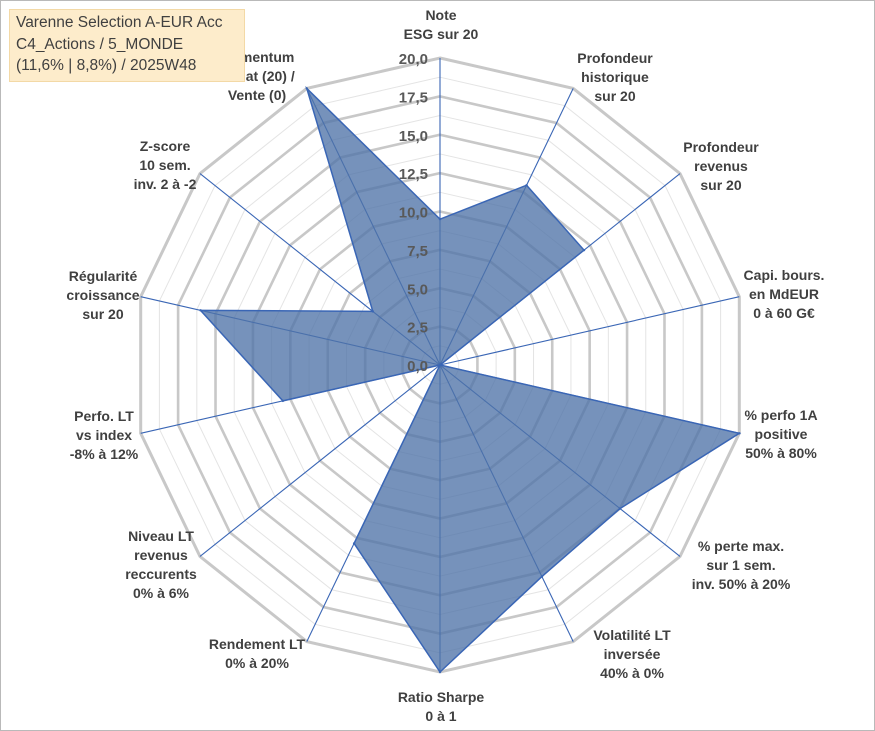  Describe the element at coordinates (741, 565) in the screenshot. I see `axis-label: % perte max. sur 1 sem. inv. 50% à 20%` at that location.